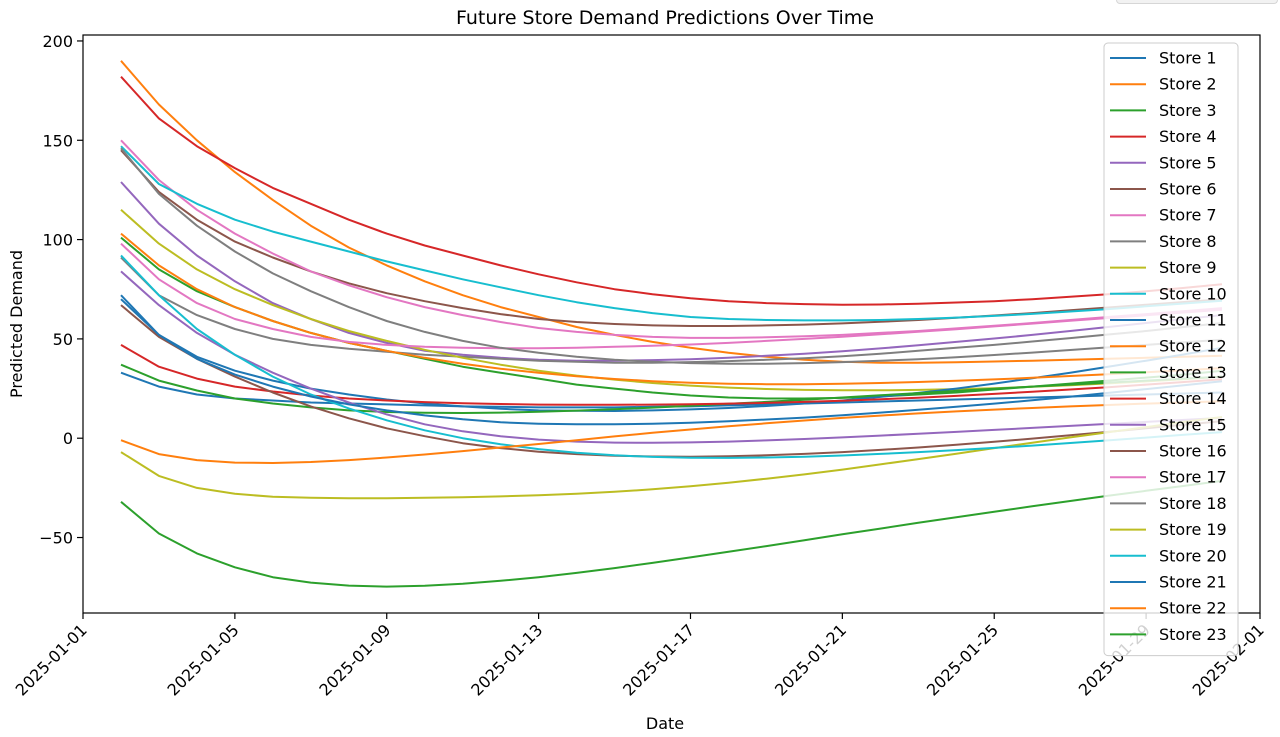 The width and height of the screenshot is (1280, 737). I want to click on legend-label: Store 18, so click(1193, 503).